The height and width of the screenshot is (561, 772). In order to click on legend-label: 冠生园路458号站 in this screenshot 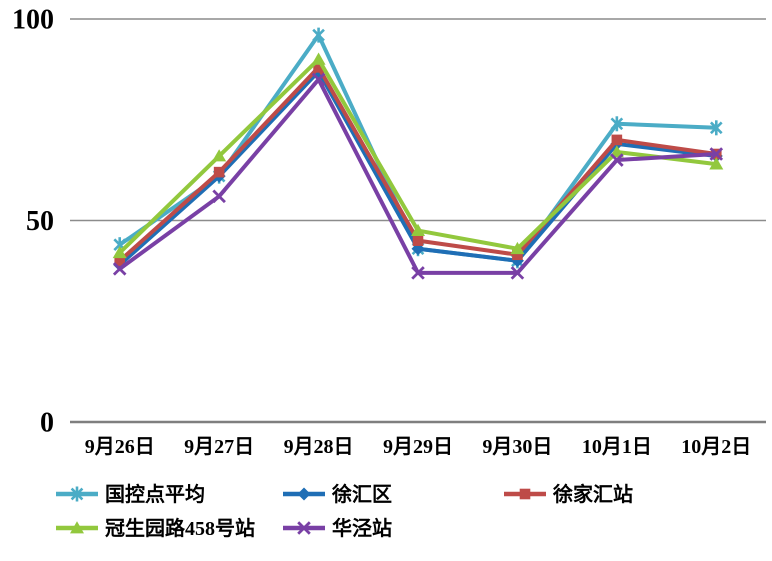, I will do `click(180, 528)`.